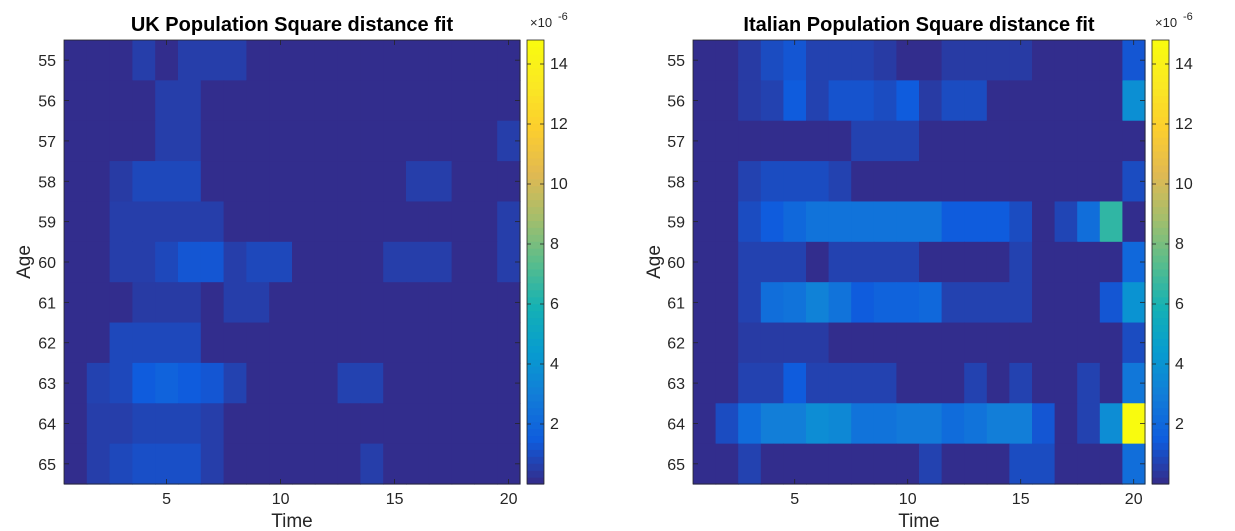  Describe the element at coordinates (24, 262) in the screenshot. I see `y-axis-label: Age` at that location.